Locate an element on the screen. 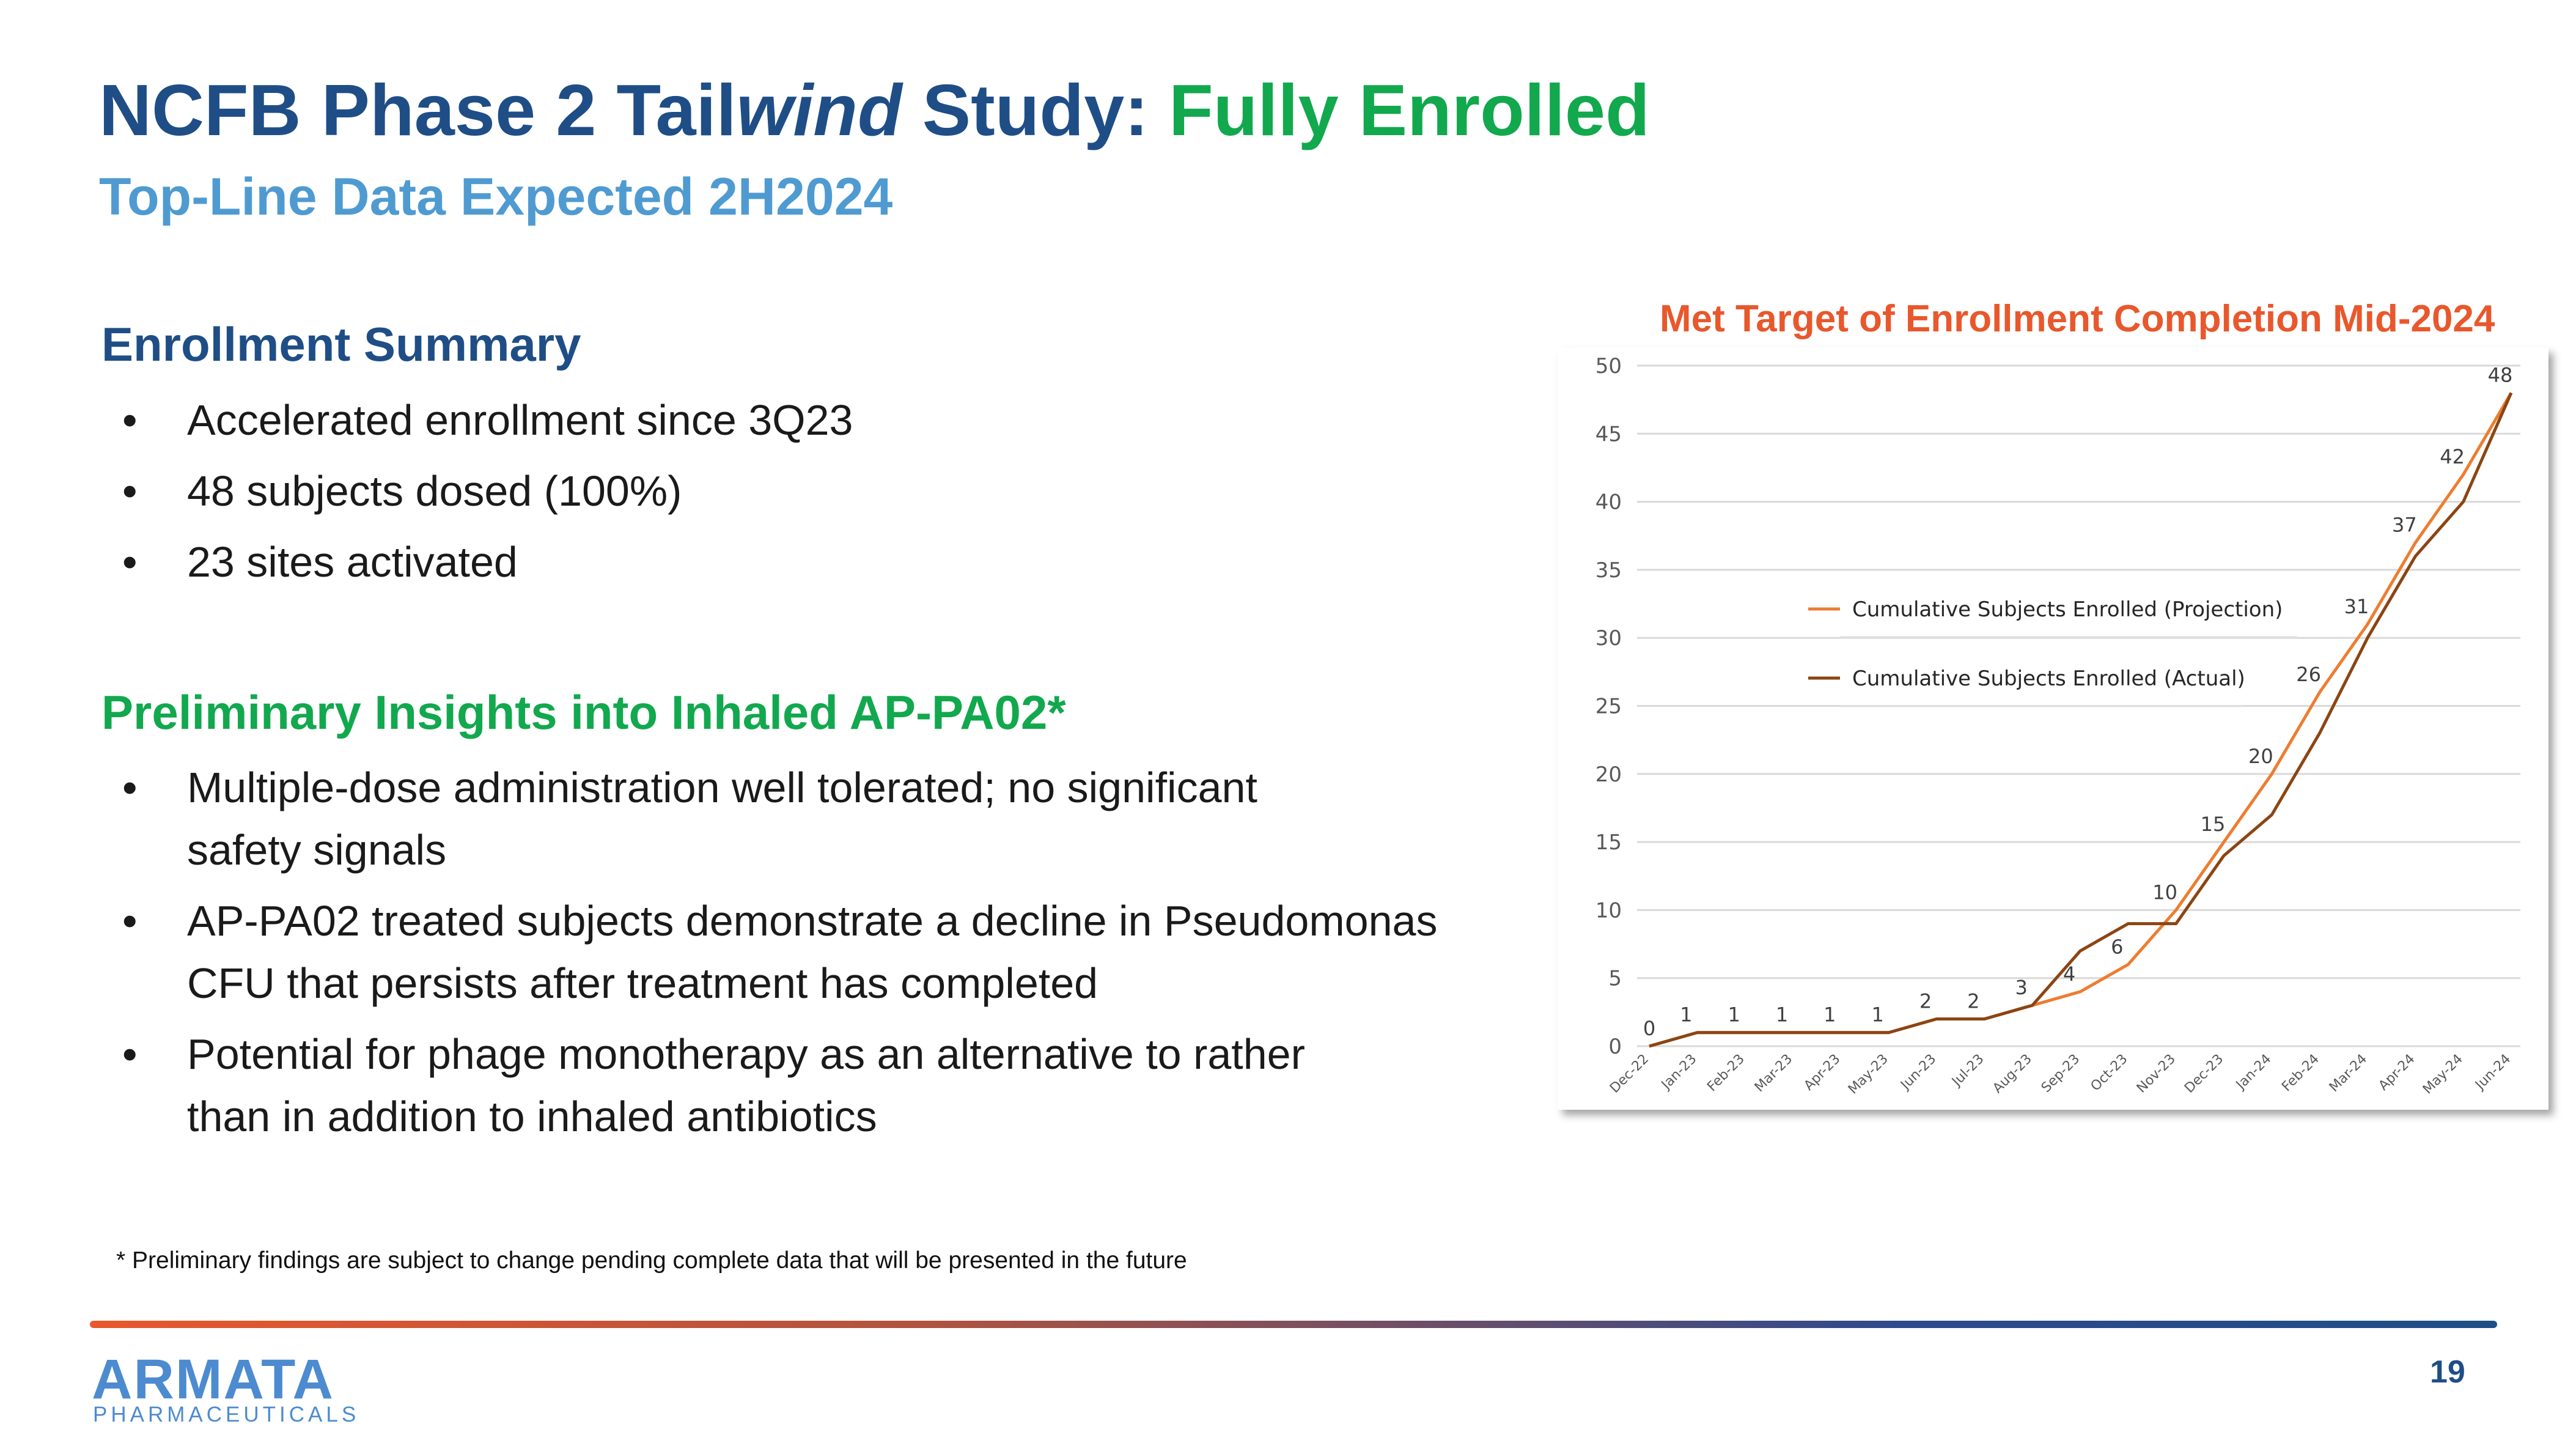 The width and height of the screenshot is (2576, 1454). title-part-2: wind is located at coordinates (819, 110).